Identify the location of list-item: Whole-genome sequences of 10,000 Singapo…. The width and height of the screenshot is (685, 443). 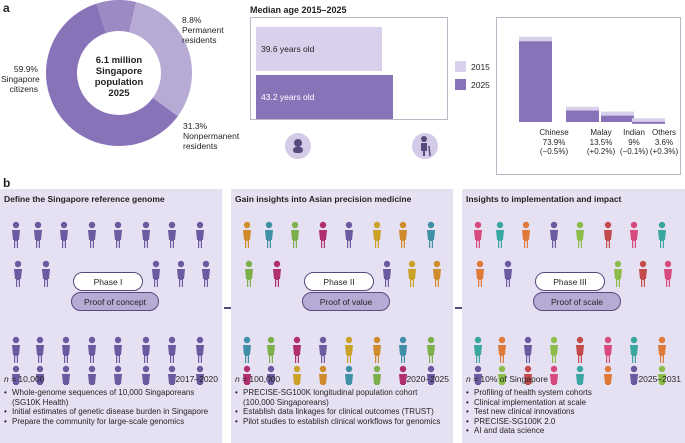
(111, 397).